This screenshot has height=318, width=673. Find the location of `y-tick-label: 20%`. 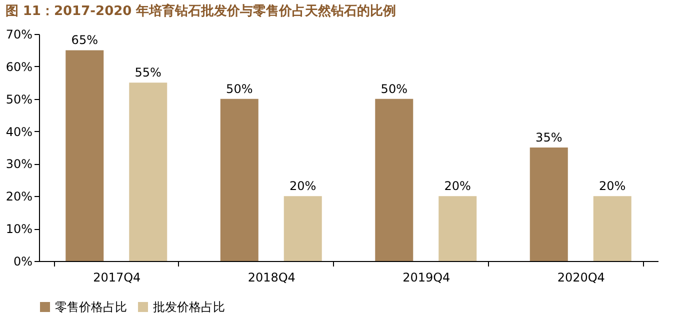

y-tick-label: 20% is located at coordinates (19, 197).